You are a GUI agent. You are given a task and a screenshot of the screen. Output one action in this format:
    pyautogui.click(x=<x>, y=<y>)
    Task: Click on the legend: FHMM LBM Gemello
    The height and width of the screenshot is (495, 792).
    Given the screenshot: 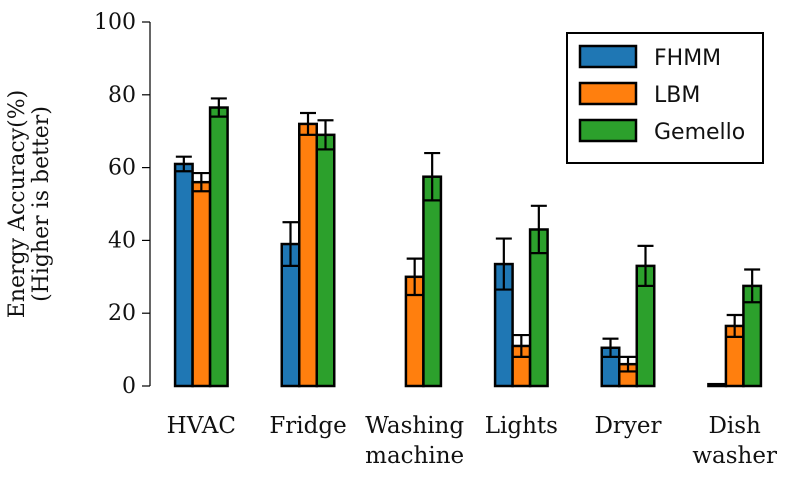 What is the action you would take?
    pyautogui.click(x=665, y=98)
    